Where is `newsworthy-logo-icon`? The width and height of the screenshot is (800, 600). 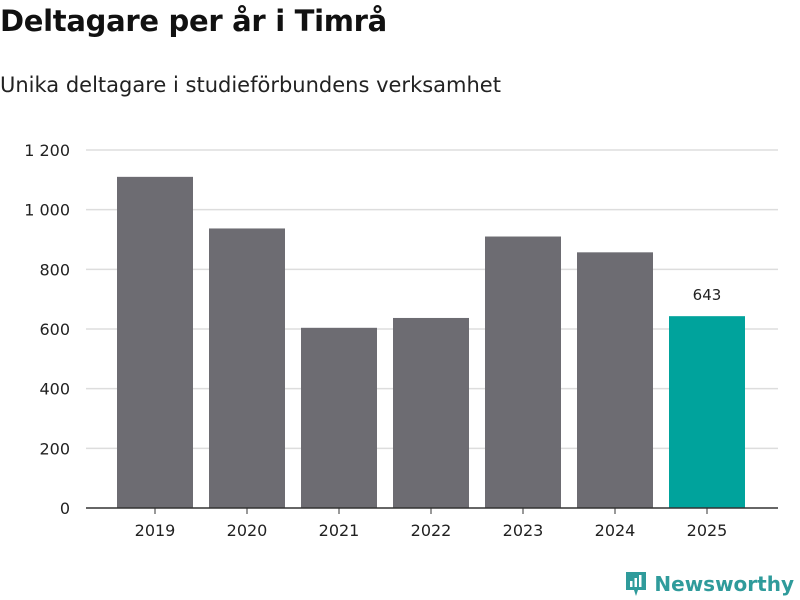 newsworthy-logo-icon is located at coordinates (636, 584).